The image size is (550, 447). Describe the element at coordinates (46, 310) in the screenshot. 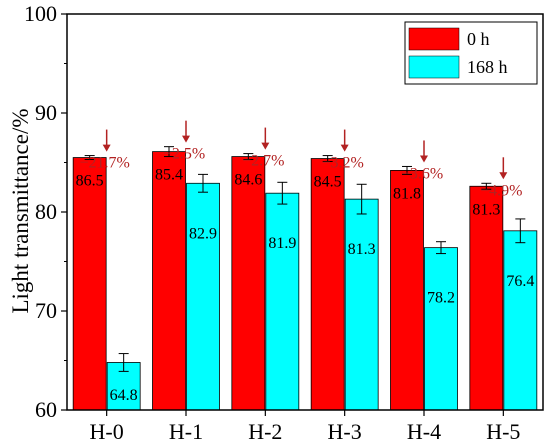

I see `y-tick-label-70: 70` at that location.